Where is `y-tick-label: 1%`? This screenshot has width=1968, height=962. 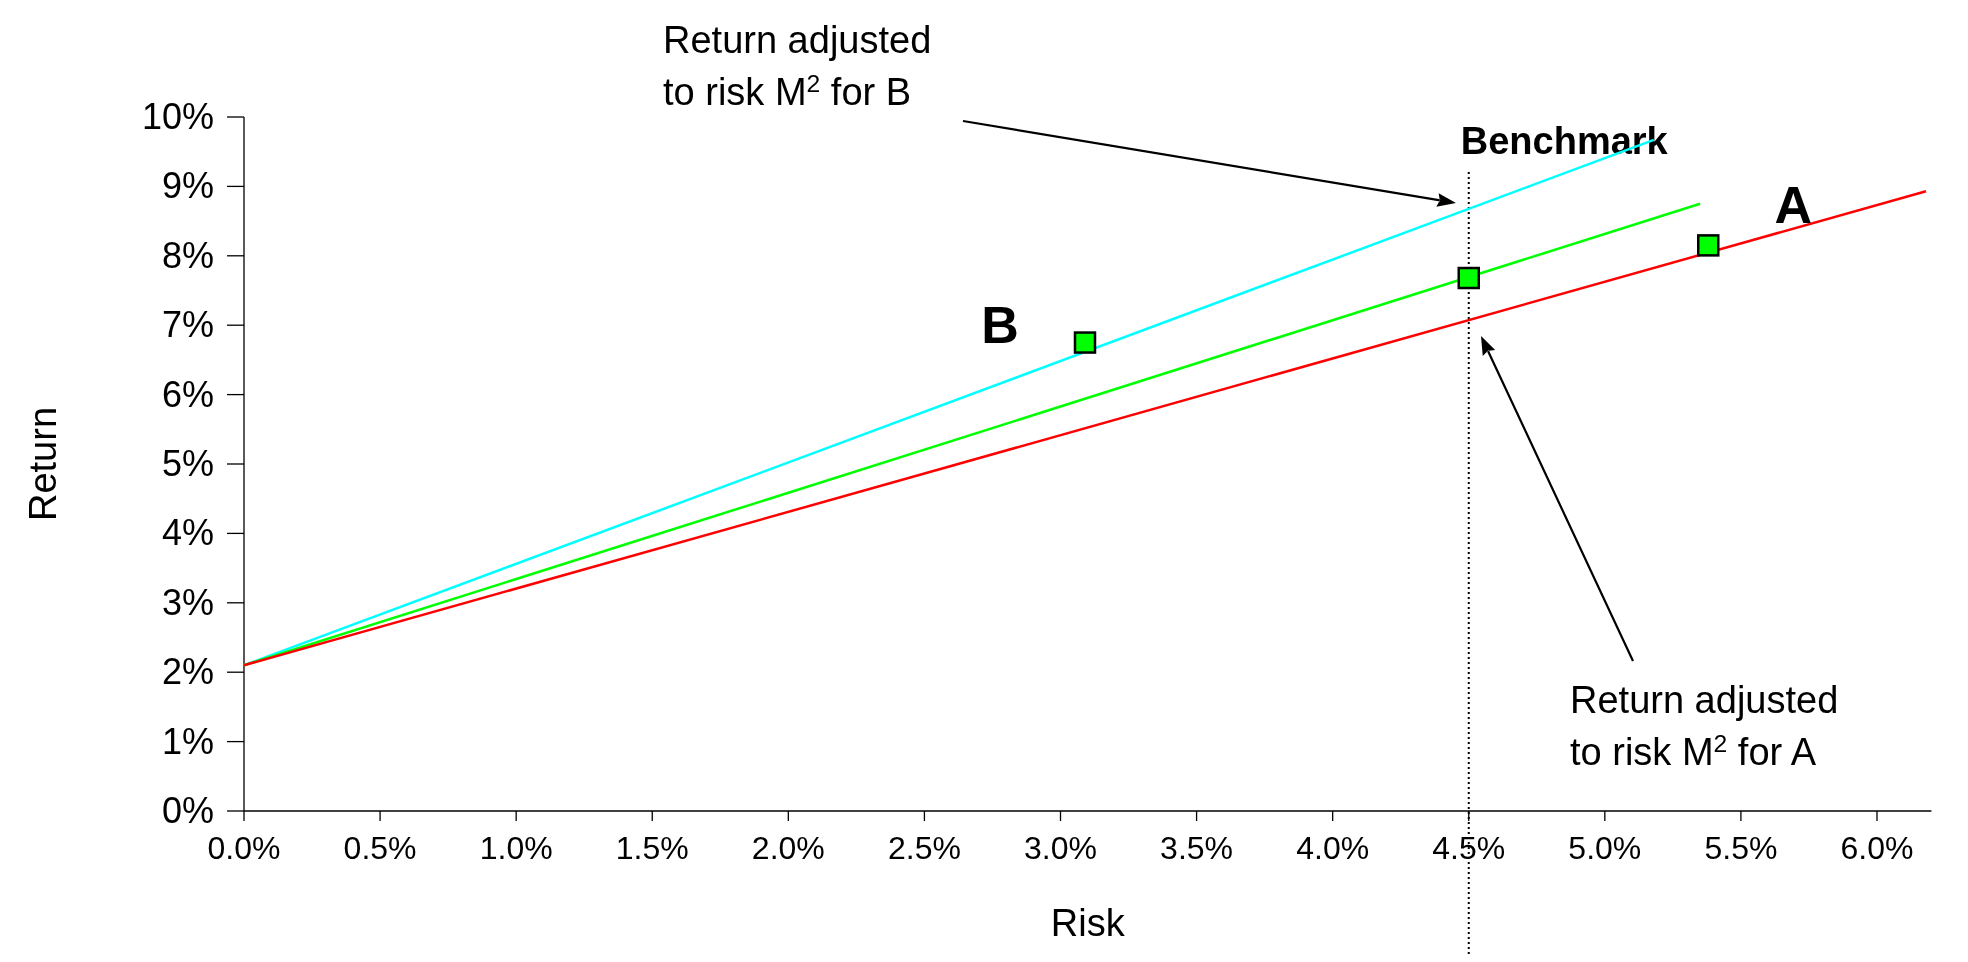
y-tick-label: 1% is located at coordinates (187, 741).